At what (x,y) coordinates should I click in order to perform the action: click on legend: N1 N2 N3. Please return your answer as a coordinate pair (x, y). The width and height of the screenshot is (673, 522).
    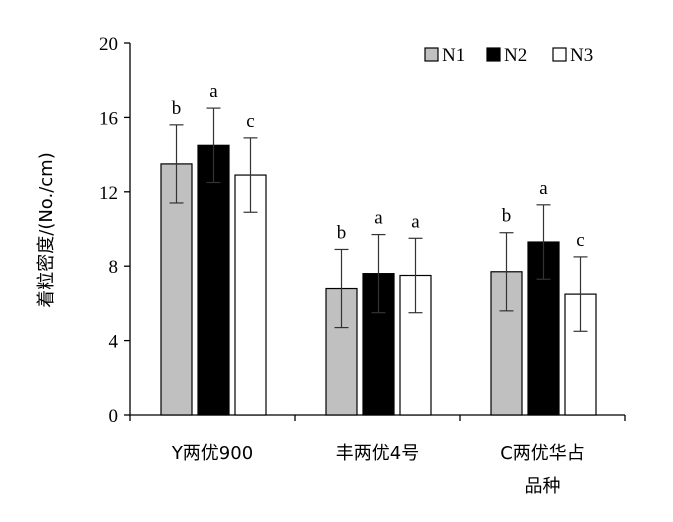
    Looking at the image, I should click on (508, 55).